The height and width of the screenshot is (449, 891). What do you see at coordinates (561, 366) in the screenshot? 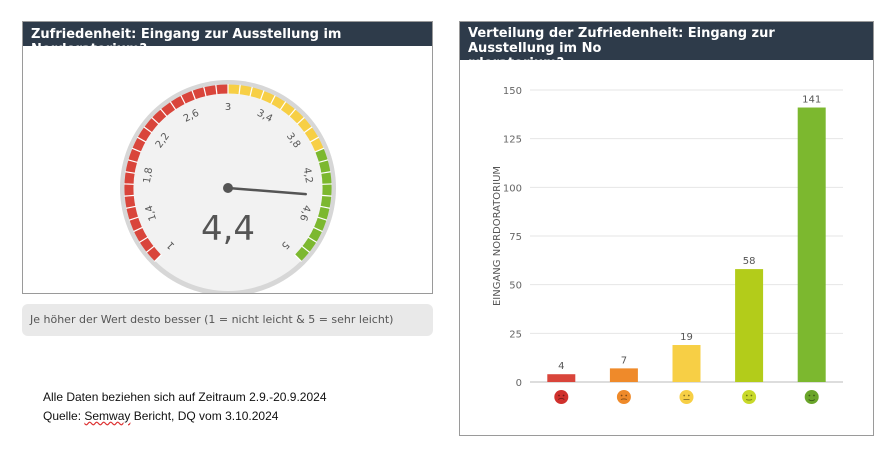
I see `bar-value-label: 4` at bounding box center [561, 366].